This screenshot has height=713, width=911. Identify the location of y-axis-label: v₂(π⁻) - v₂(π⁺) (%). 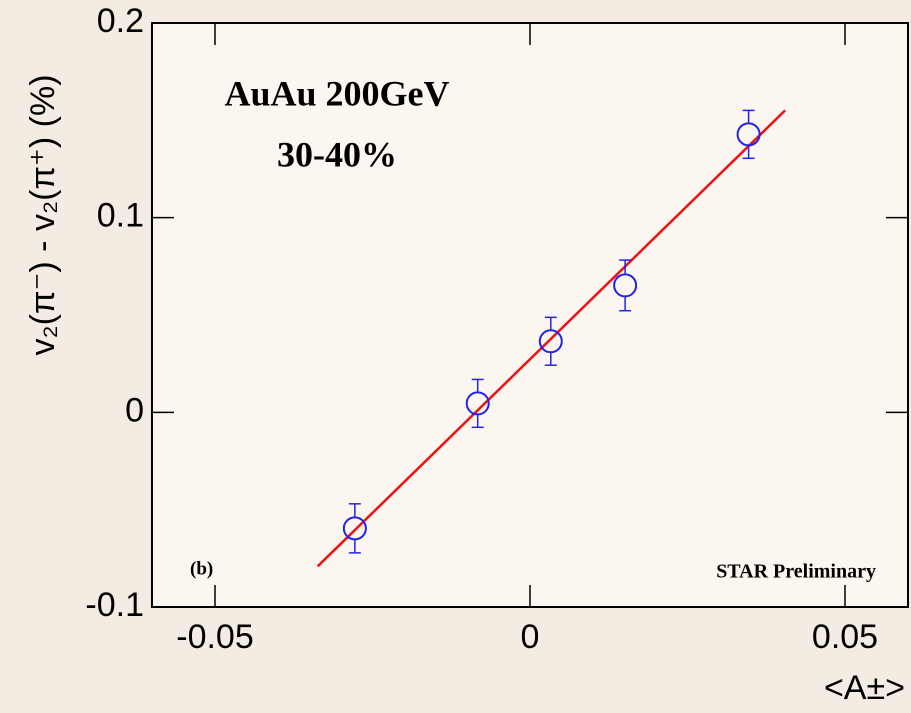
(43, 214).